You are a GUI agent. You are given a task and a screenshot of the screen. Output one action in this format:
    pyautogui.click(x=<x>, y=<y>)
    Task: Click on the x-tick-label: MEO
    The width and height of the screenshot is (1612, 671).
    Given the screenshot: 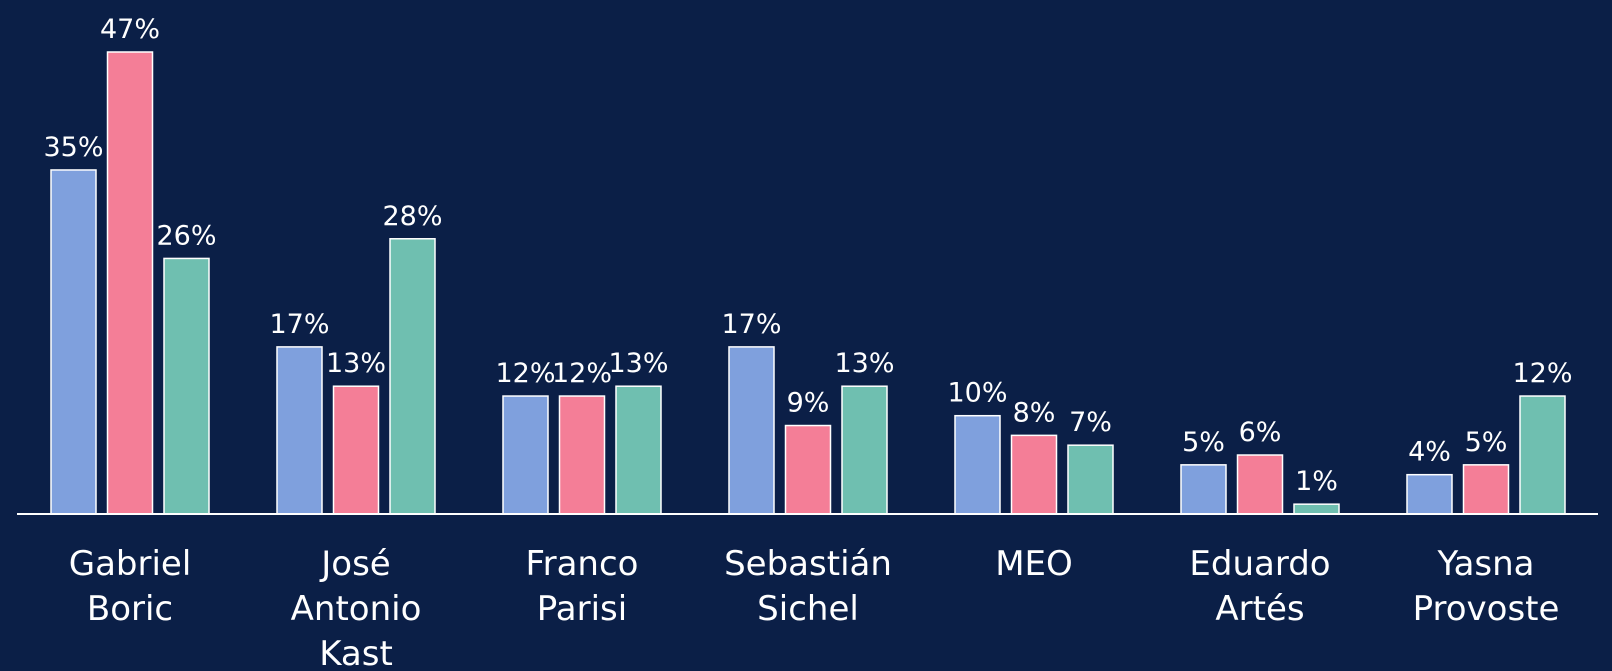 What is the action you would take?
    pyautogui.click(x=1034, y=564)
    